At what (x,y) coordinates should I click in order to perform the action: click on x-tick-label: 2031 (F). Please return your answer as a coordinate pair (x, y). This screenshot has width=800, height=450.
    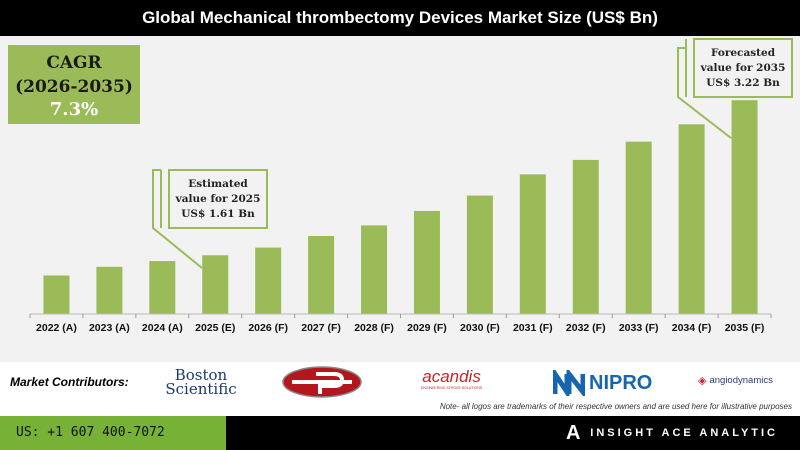
    Looking at the image, I should click on (533, 328).